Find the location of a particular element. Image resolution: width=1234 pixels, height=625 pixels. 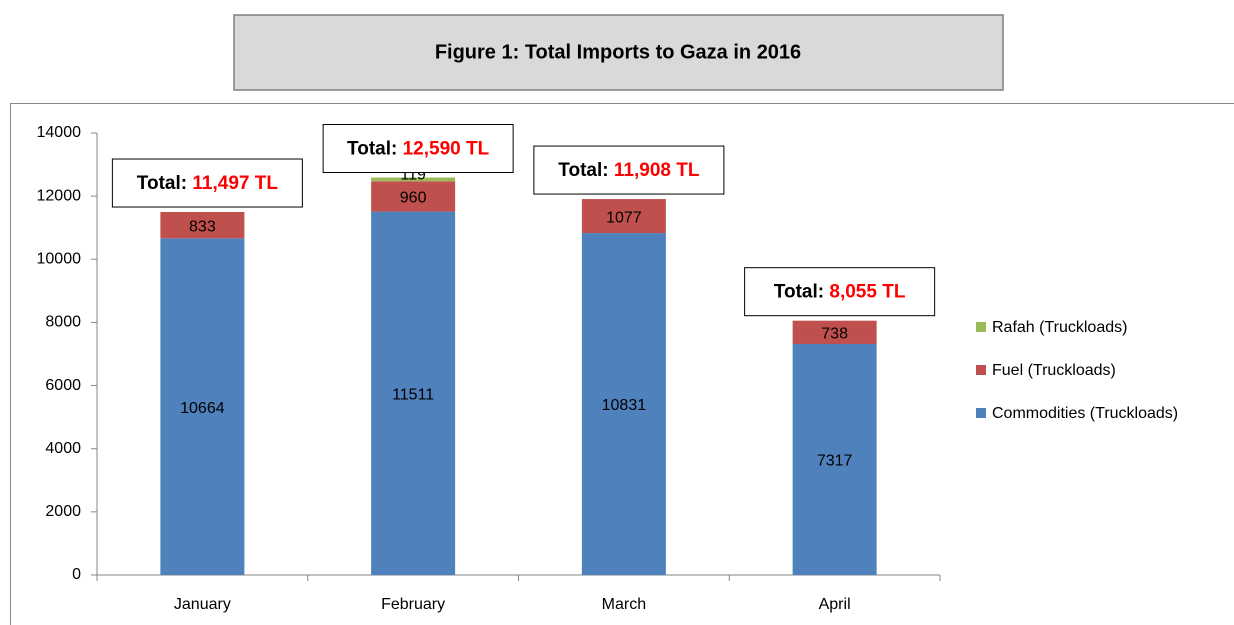

y-tick-label: 10000 is located at coordinates (59, 259).